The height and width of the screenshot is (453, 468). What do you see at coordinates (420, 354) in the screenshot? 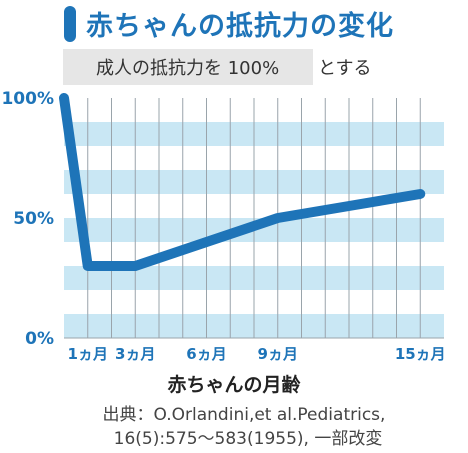
I see `x-tick-label: 15ヵ月` at bounding box center [420, 354].